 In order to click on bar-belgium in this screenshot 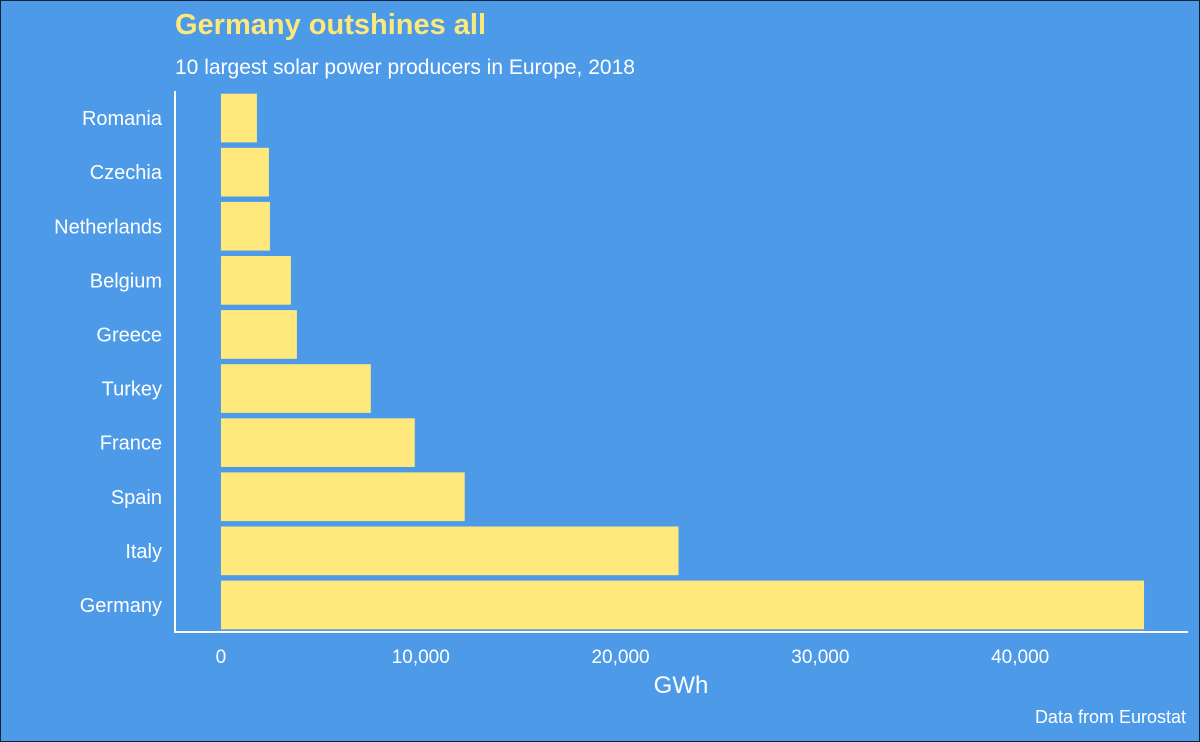, I will do `click(255, 280)`.